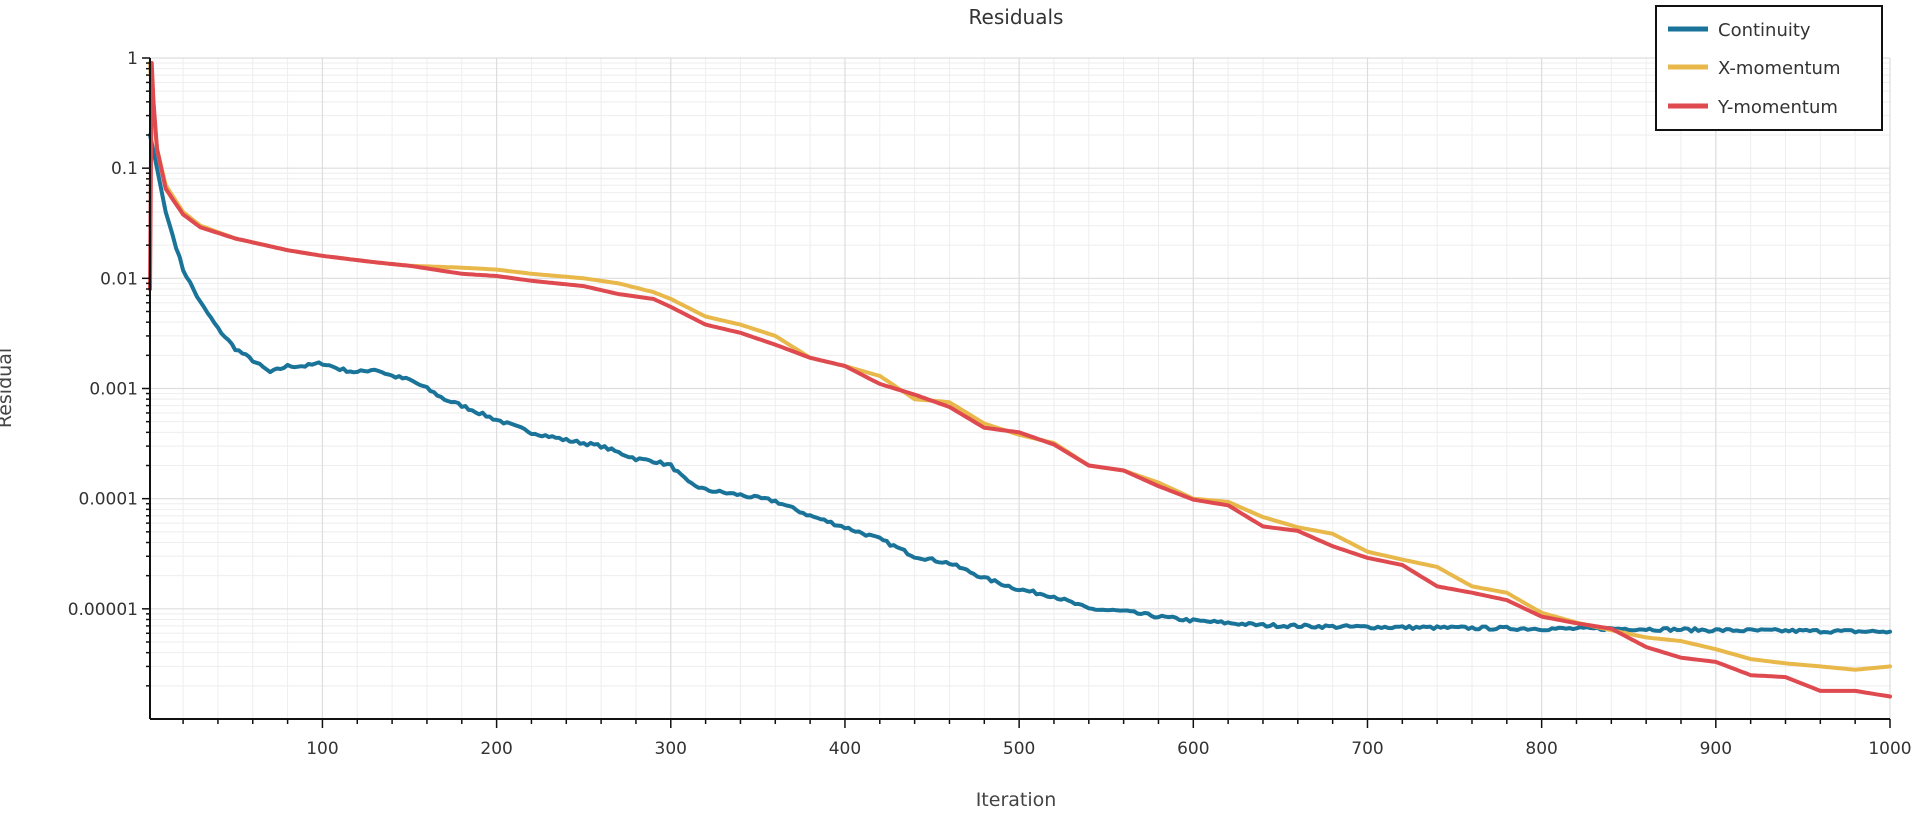  What do you see at coordinates (108, 500) in the screenshot?
I see `y-tick-label: 0.0001` at bounding box center [108, 500].